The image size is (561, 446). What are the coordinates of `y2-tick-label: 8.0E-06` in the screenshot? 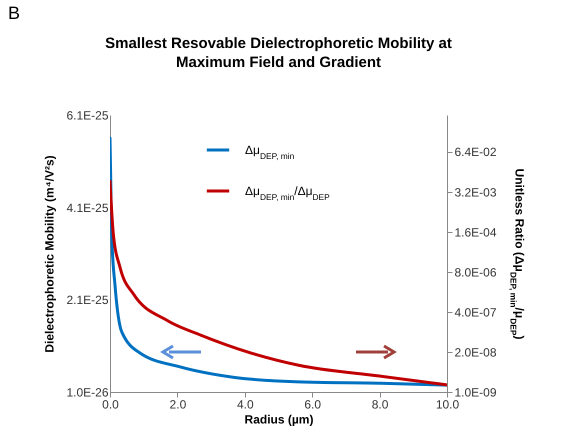 It's located at (475, 272).